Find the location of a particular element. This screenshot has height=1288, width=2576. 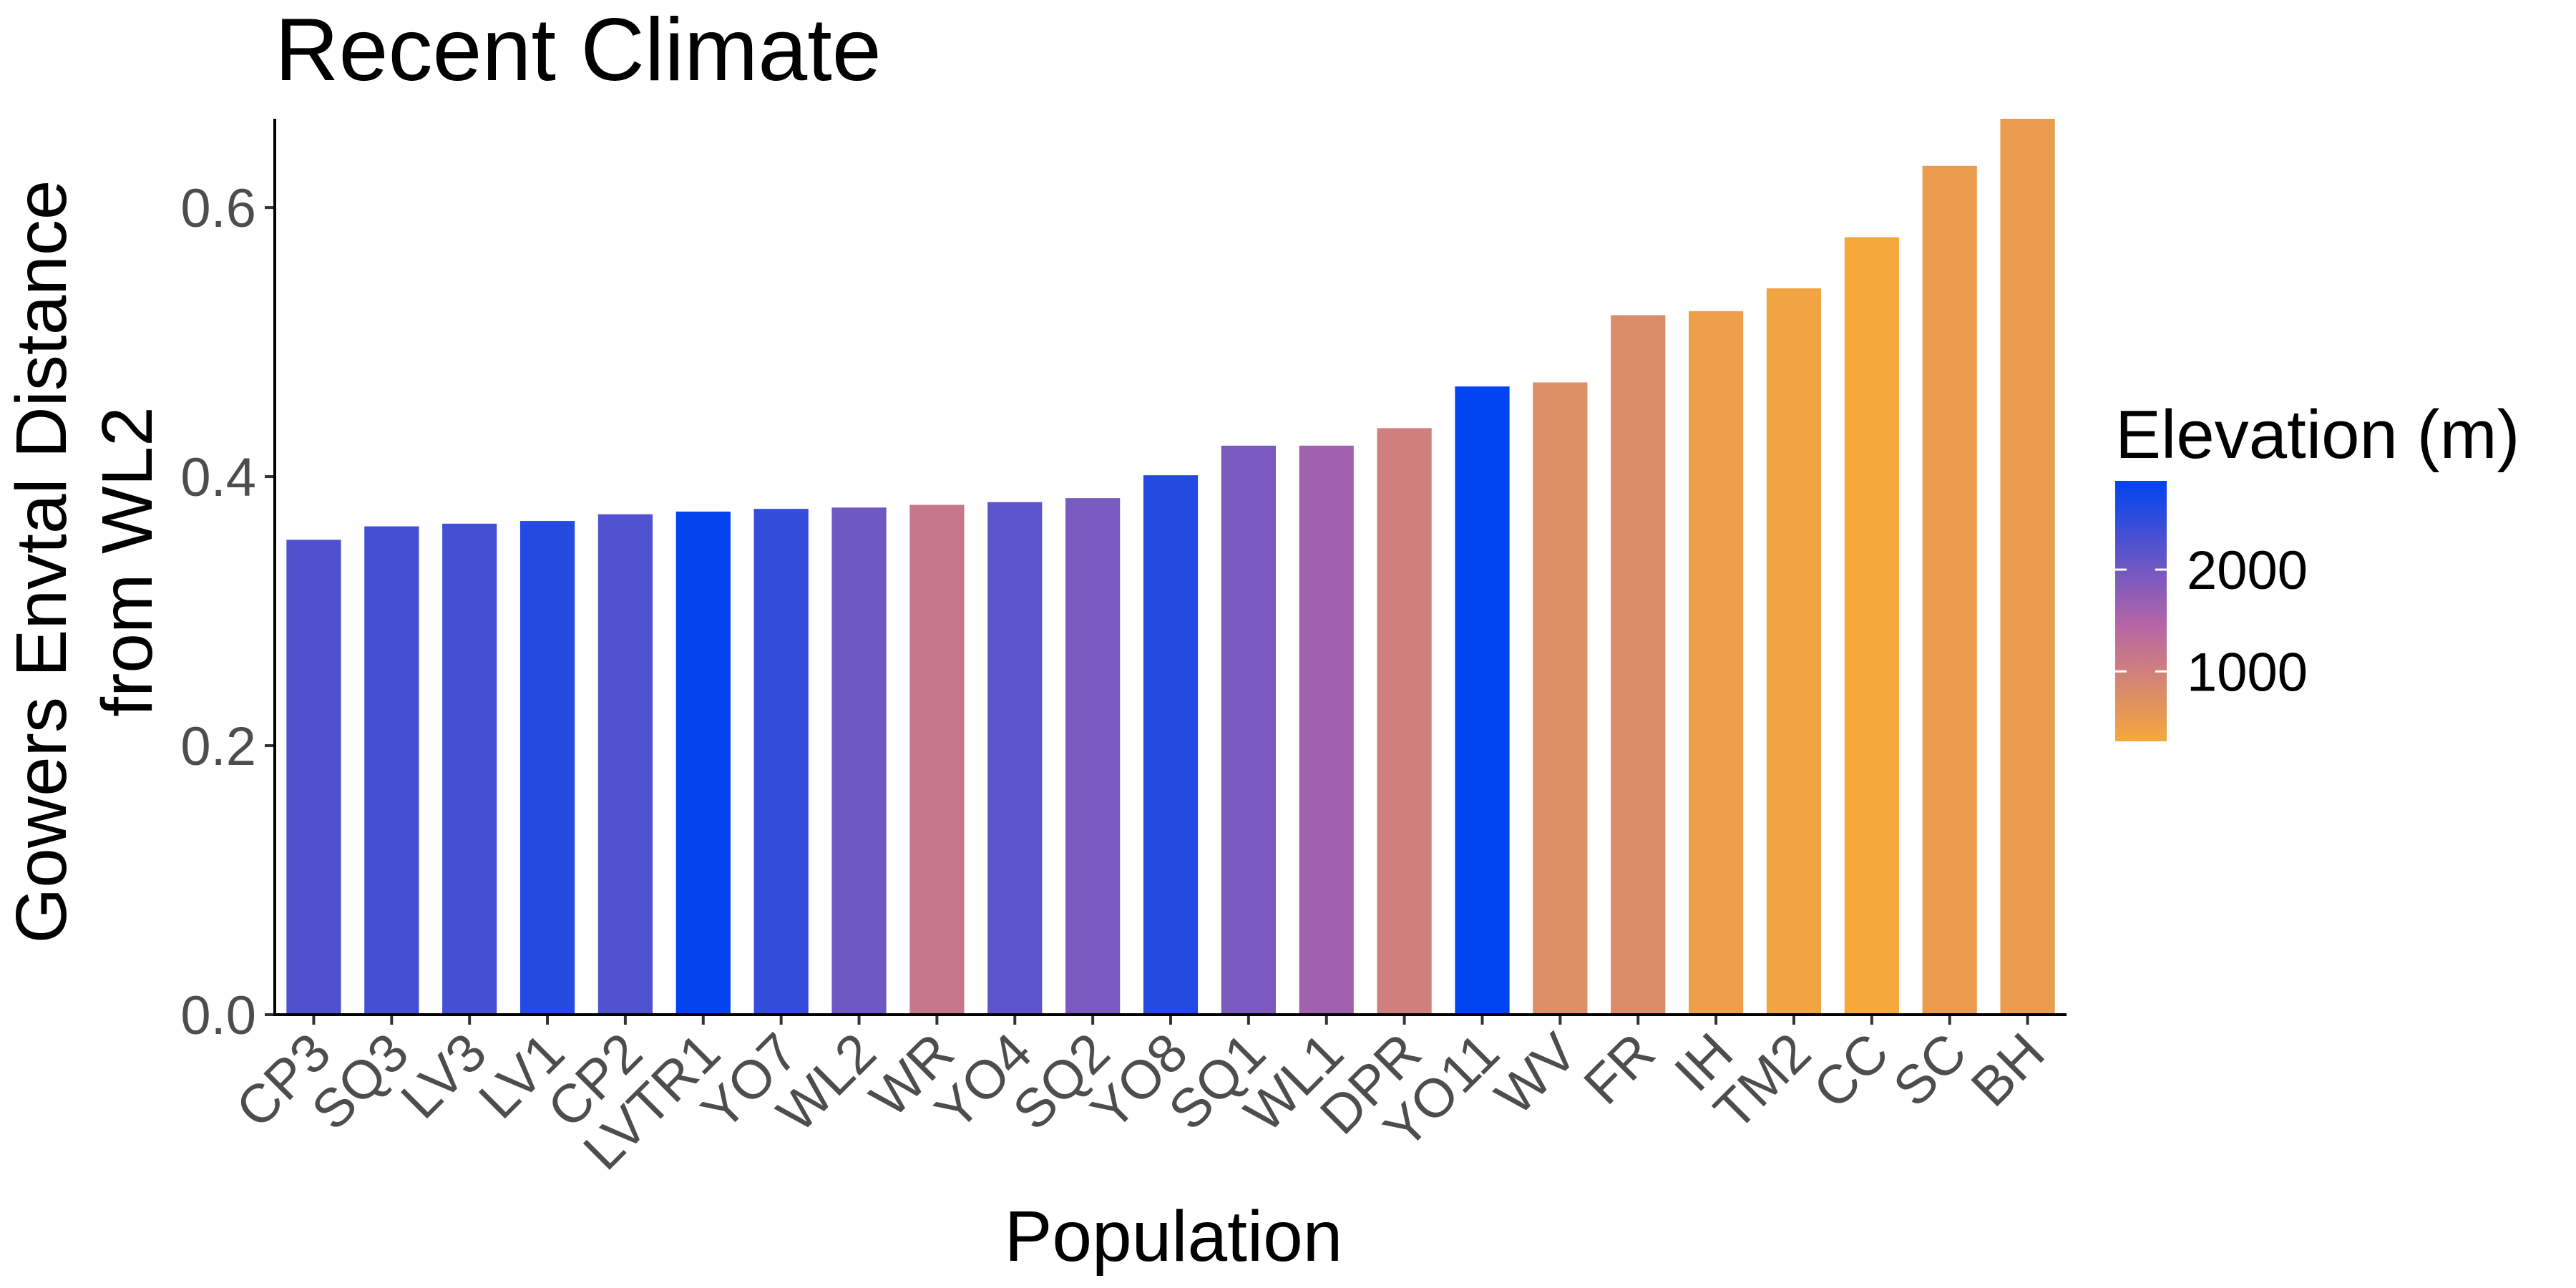

bar-cc is located at coordinates (1871, 626).